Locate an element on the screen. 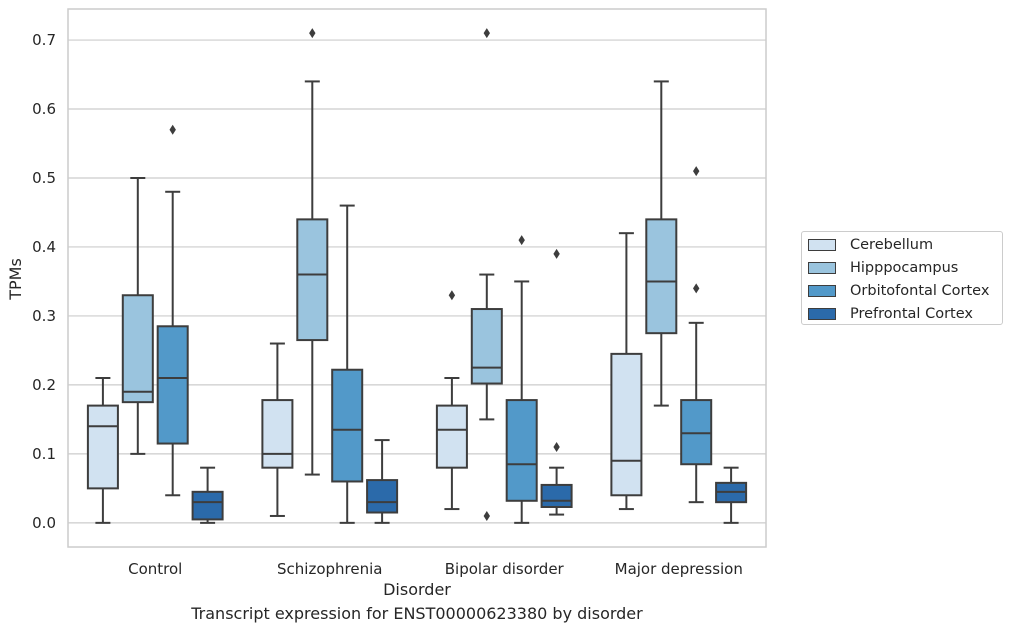 This screenshot has width=1014, height=634. legend-item-orbitofontal-cortex: Orbitofontal Cortex is located at coordinates (898, 291).